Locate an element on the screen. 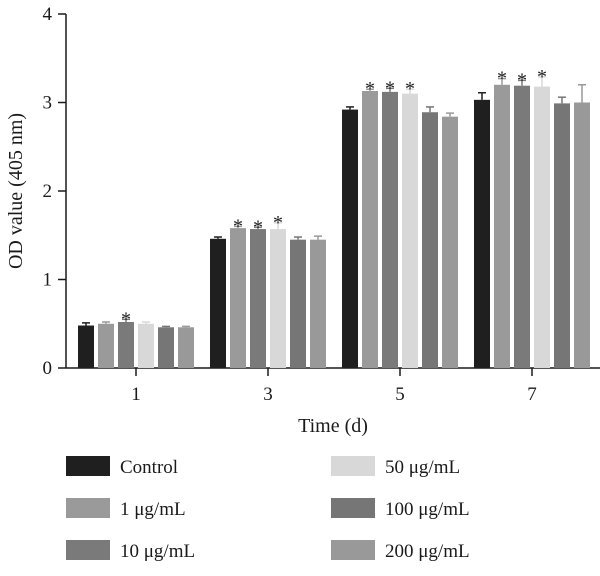 Image resolution: width=600 pixels, height=576 pixels. x-axis-title: Time (d) is located at coordinates (333, 426).